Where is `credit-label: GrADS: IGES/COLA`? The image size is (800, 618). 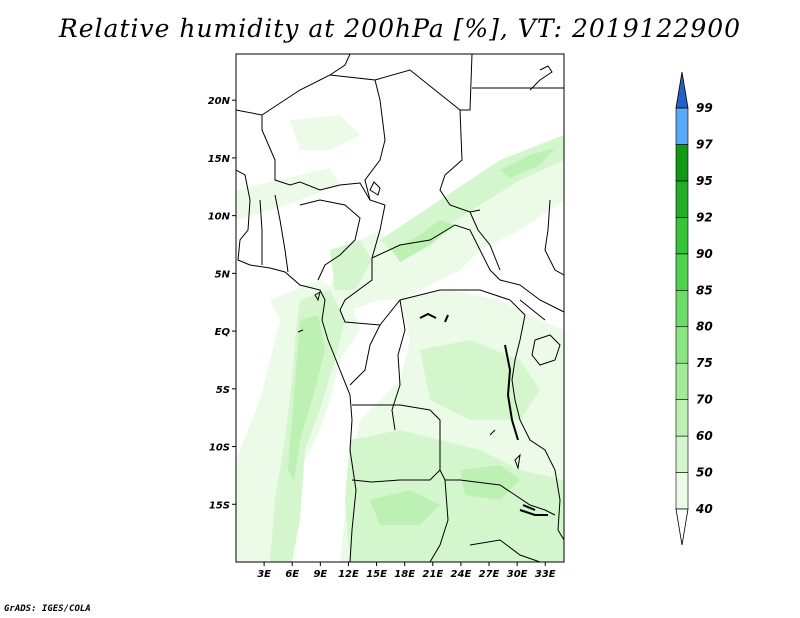 credit-label: GrADS: IGES/COLA is located at coordinates (47, 609).